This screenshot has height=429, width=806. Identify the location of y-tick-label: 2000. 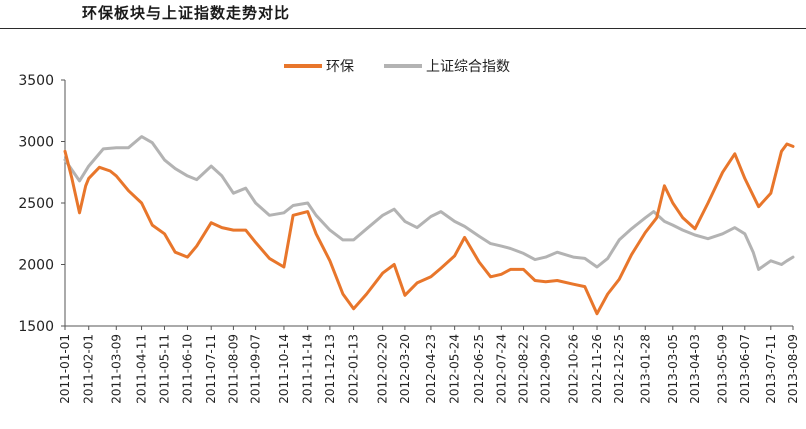
(36, 266).